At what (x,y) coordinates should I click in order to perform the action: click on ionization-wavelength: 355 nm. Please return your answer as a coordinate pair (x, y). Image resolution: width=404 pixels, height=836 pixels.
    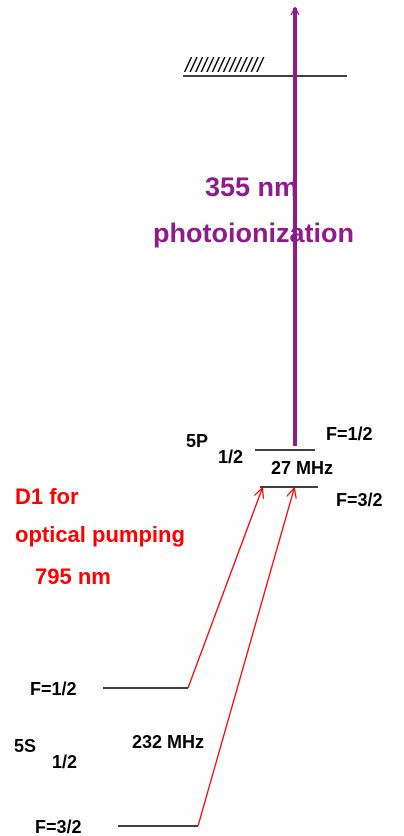
    Looking at the image, I should click on (251, 187).